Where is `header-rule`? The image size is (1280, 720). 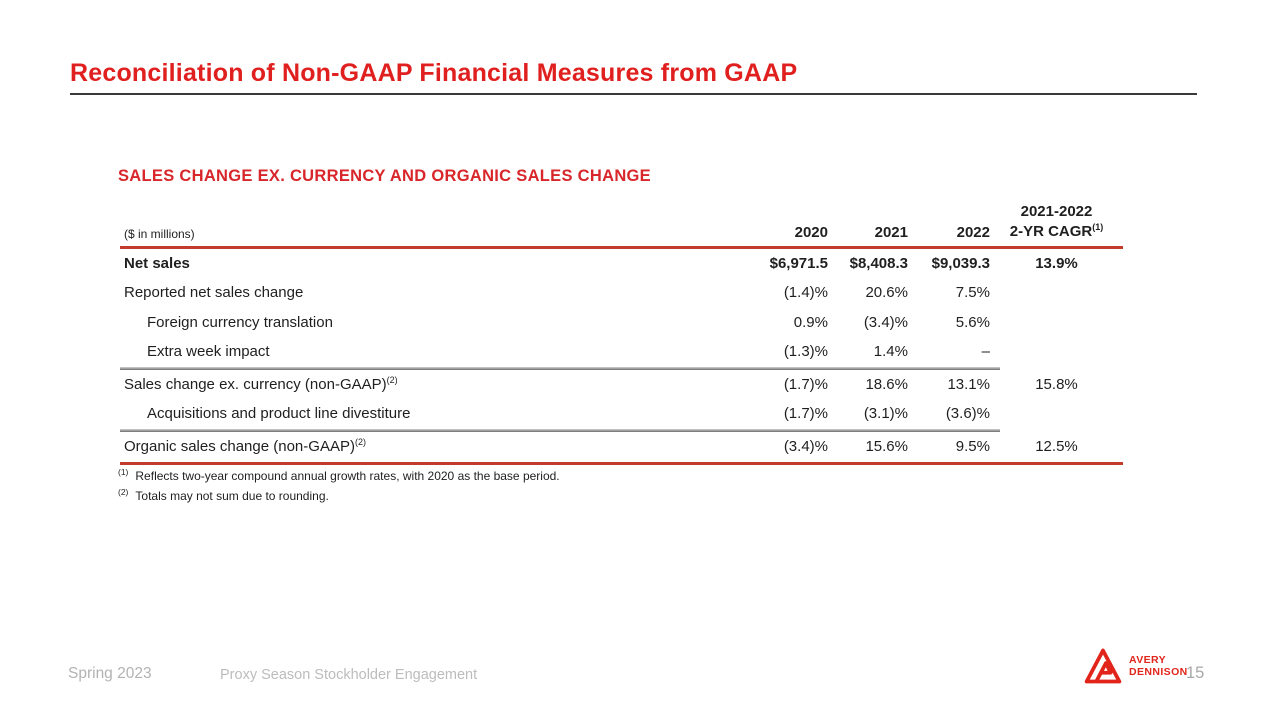
header-rule is located at coordinates (621, 247).